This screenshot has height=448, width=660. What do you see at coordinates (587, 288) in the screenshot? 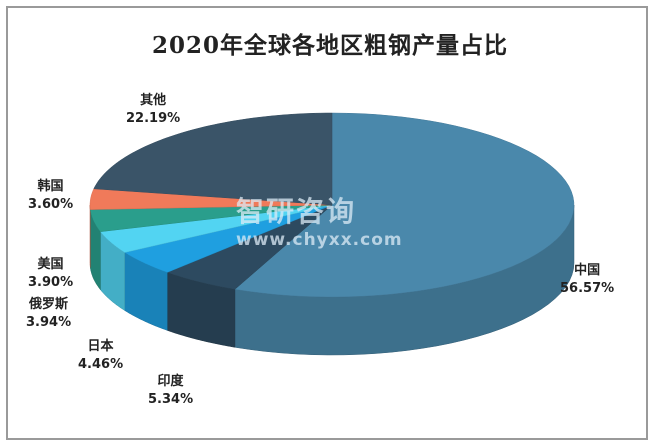
I see `label-value: 56.57%` at bounding box center [587, 288].